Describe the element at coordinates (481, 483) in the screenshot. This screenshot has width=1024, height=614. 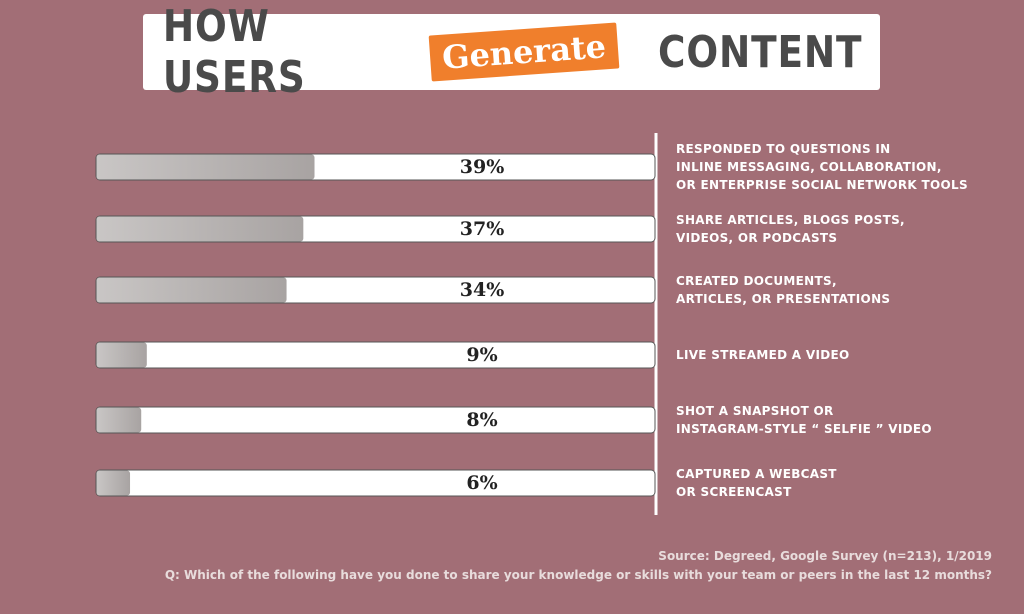
I see `value-label: 6%` at that location.